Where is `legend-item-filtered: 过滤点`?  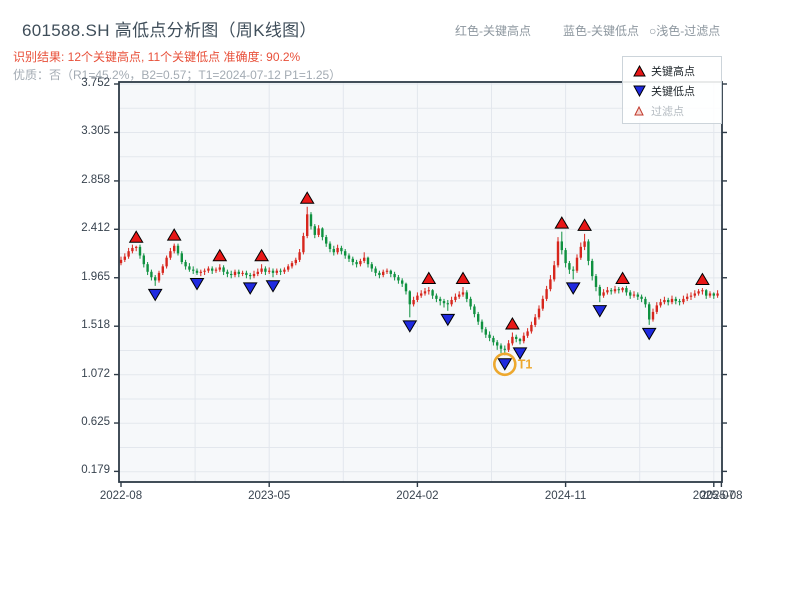
legend-item-filtered: 过滤点 is located at coordinates (676, 111).